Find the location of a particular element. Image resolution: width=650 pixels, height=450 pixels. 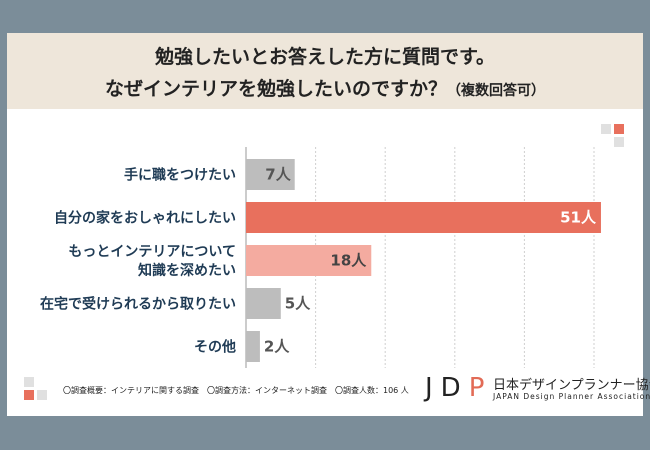

logo-name-en: JAPAN Design Planner Association is located at coordinates (571, 396).